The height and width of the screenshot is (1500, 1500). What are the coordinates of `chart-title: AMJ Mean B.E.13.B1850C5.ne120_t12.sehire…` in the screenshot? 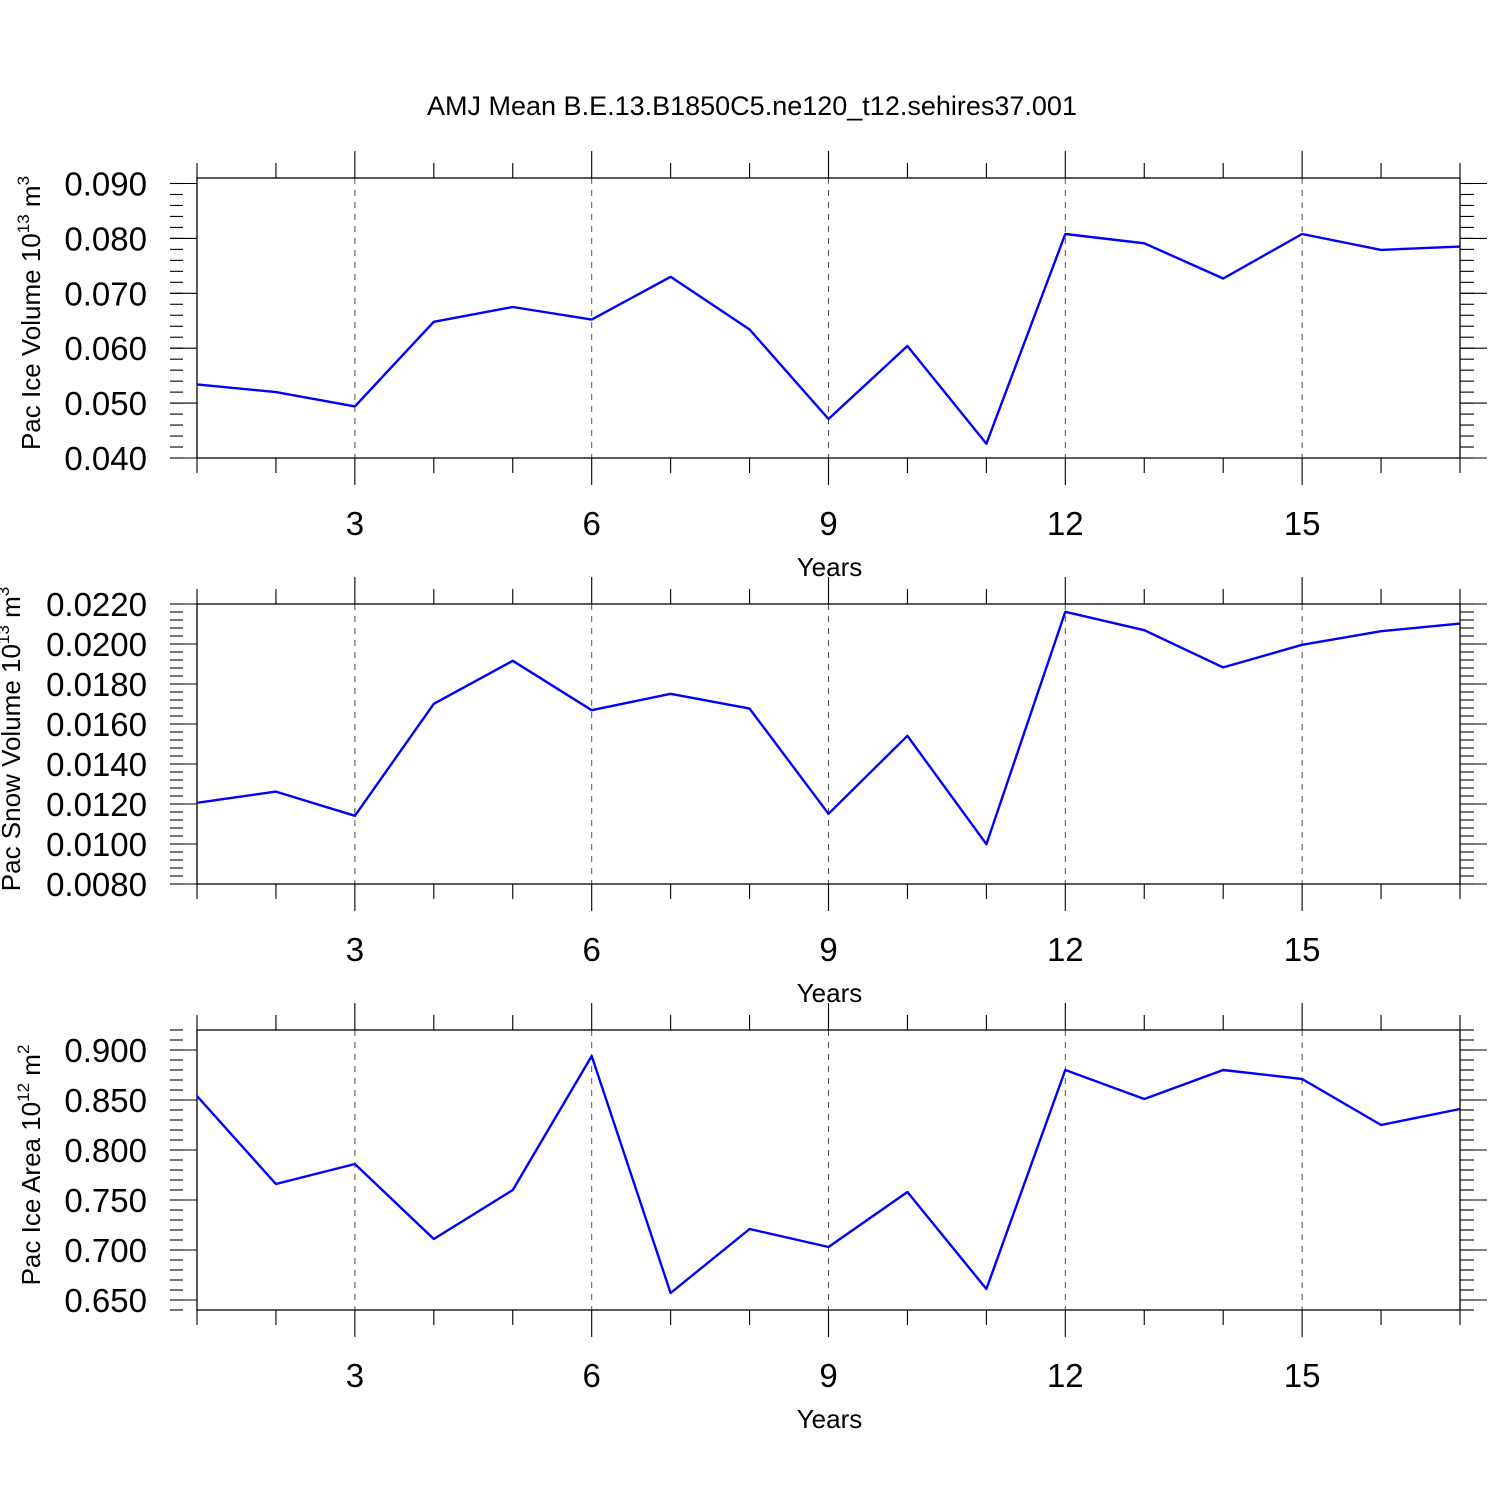 It's located at (752, 106).